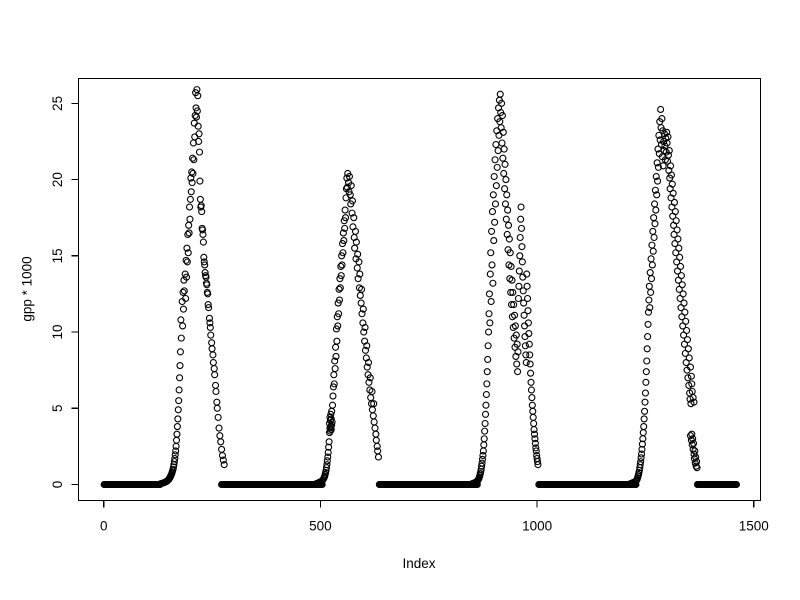 Image resolution: width=800 pixels, height=600 pixels. What do you see at coordinates (419, 563) in the screenshot?
I see `x-axis-label: Index` at bounding box center [419, 563].